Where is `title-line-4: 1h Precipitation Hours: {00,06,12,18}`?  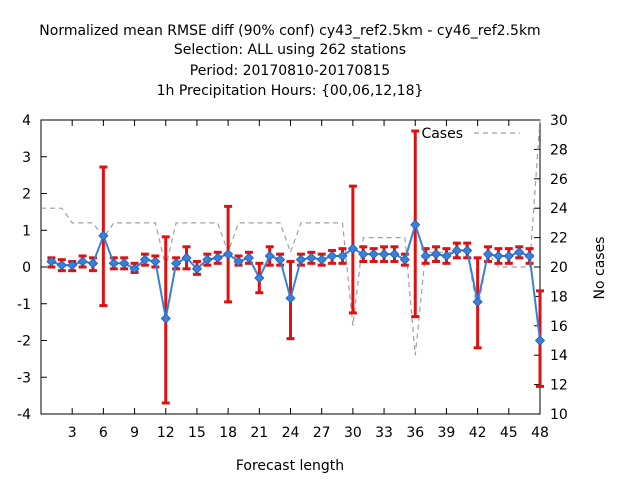
title-line-4: 1h Precipitation Hours: {00,06,12,18} is located at coordinates (290, 91).